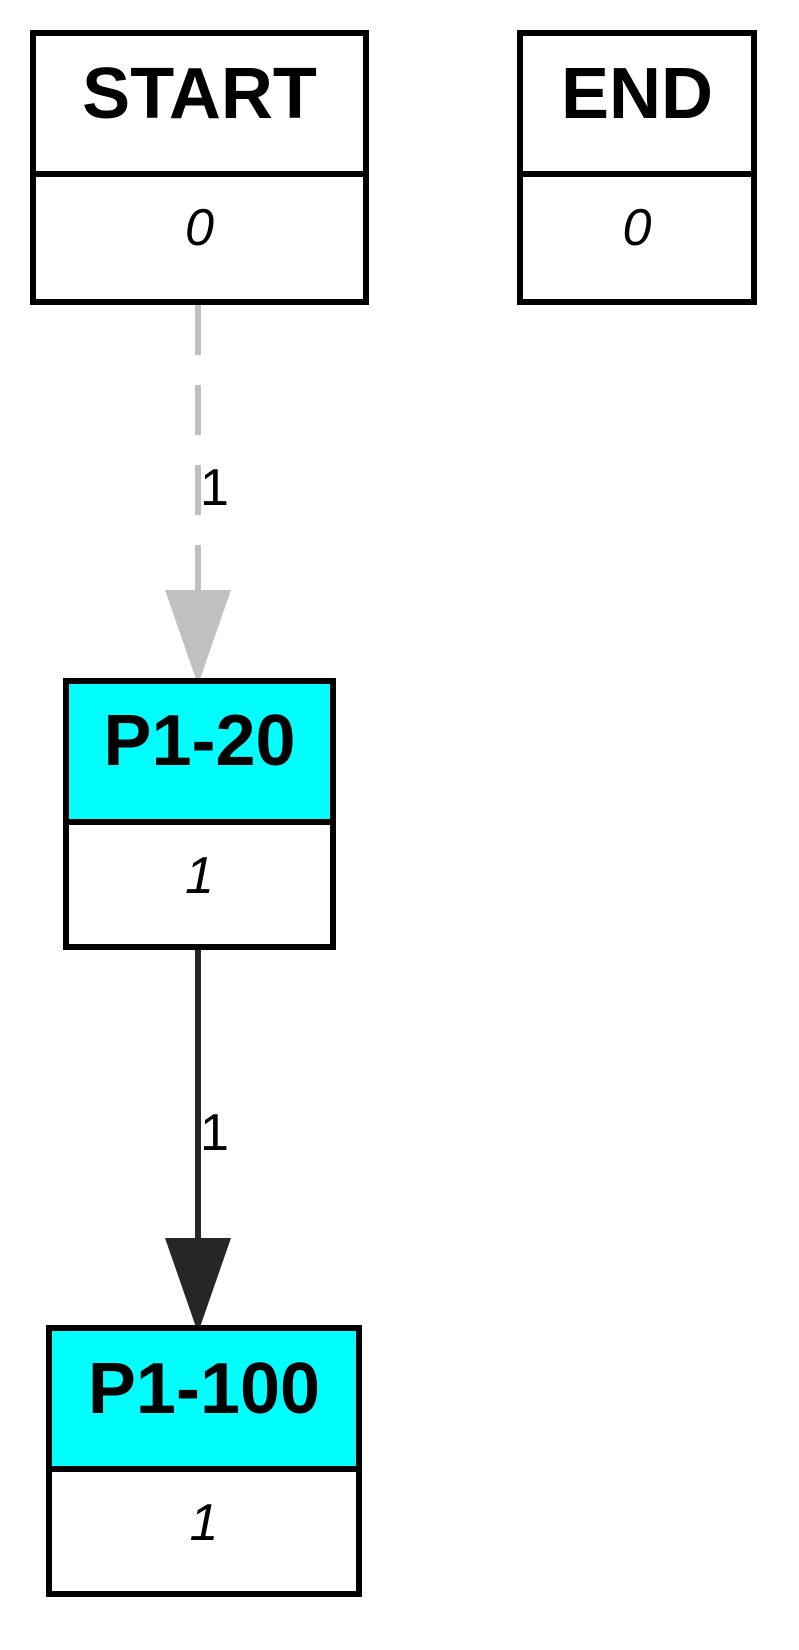 Image resolution: width=799 pixels, height=1650 pixels. What do you see at coordinates (199, 876) in the screenshot?
I see `node-p1-20-count: 1` at bounding box center [199, 876].